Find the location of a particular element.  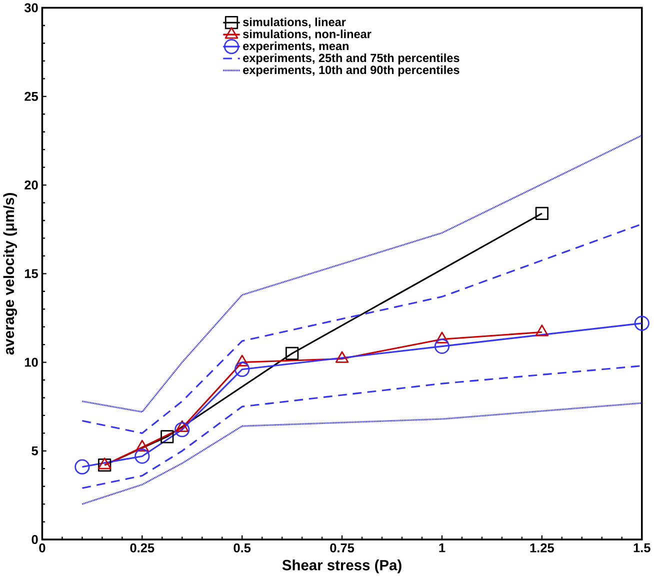

y-tick-label: 25 is located at coordinates (31, 97).